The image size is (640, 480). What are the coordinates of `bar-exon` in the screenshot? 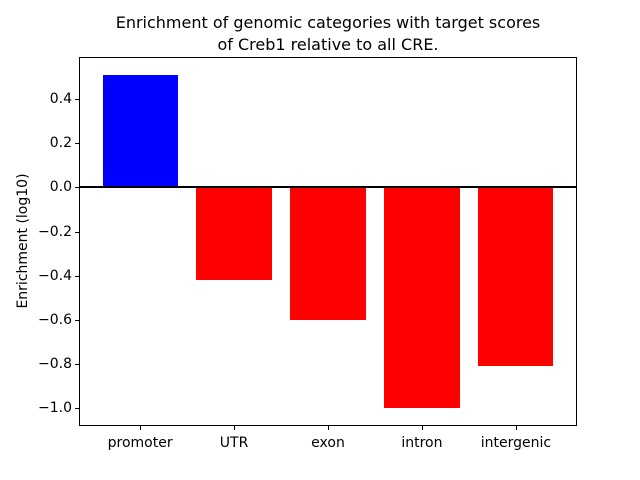 It's located at (328, 253).